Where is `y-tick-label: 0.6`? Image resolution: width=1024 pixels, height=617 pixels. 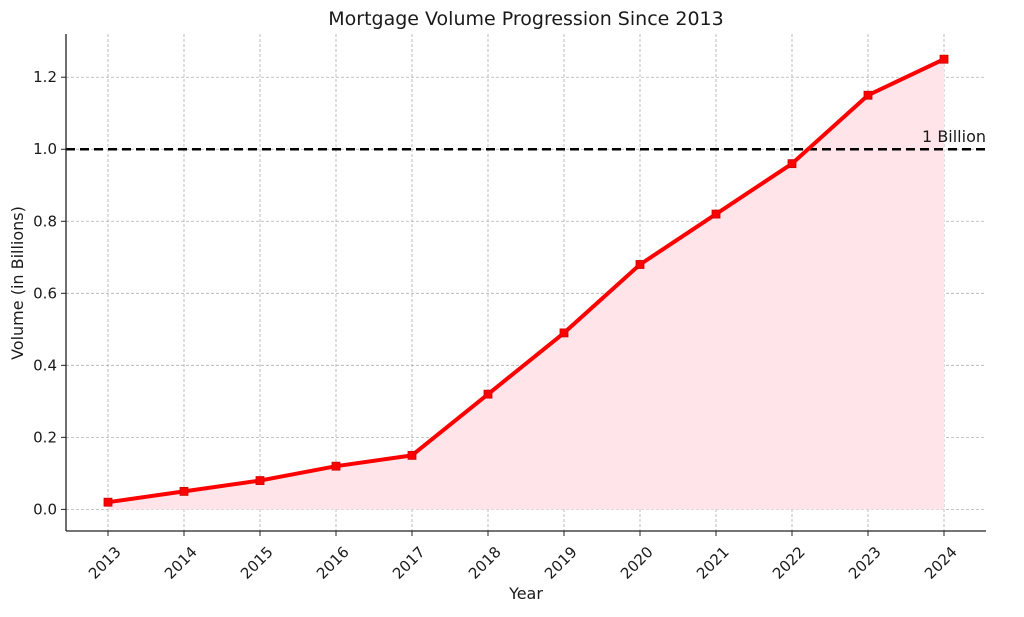
y-tick-label: 0.6 is located at coordinates (45, 293).